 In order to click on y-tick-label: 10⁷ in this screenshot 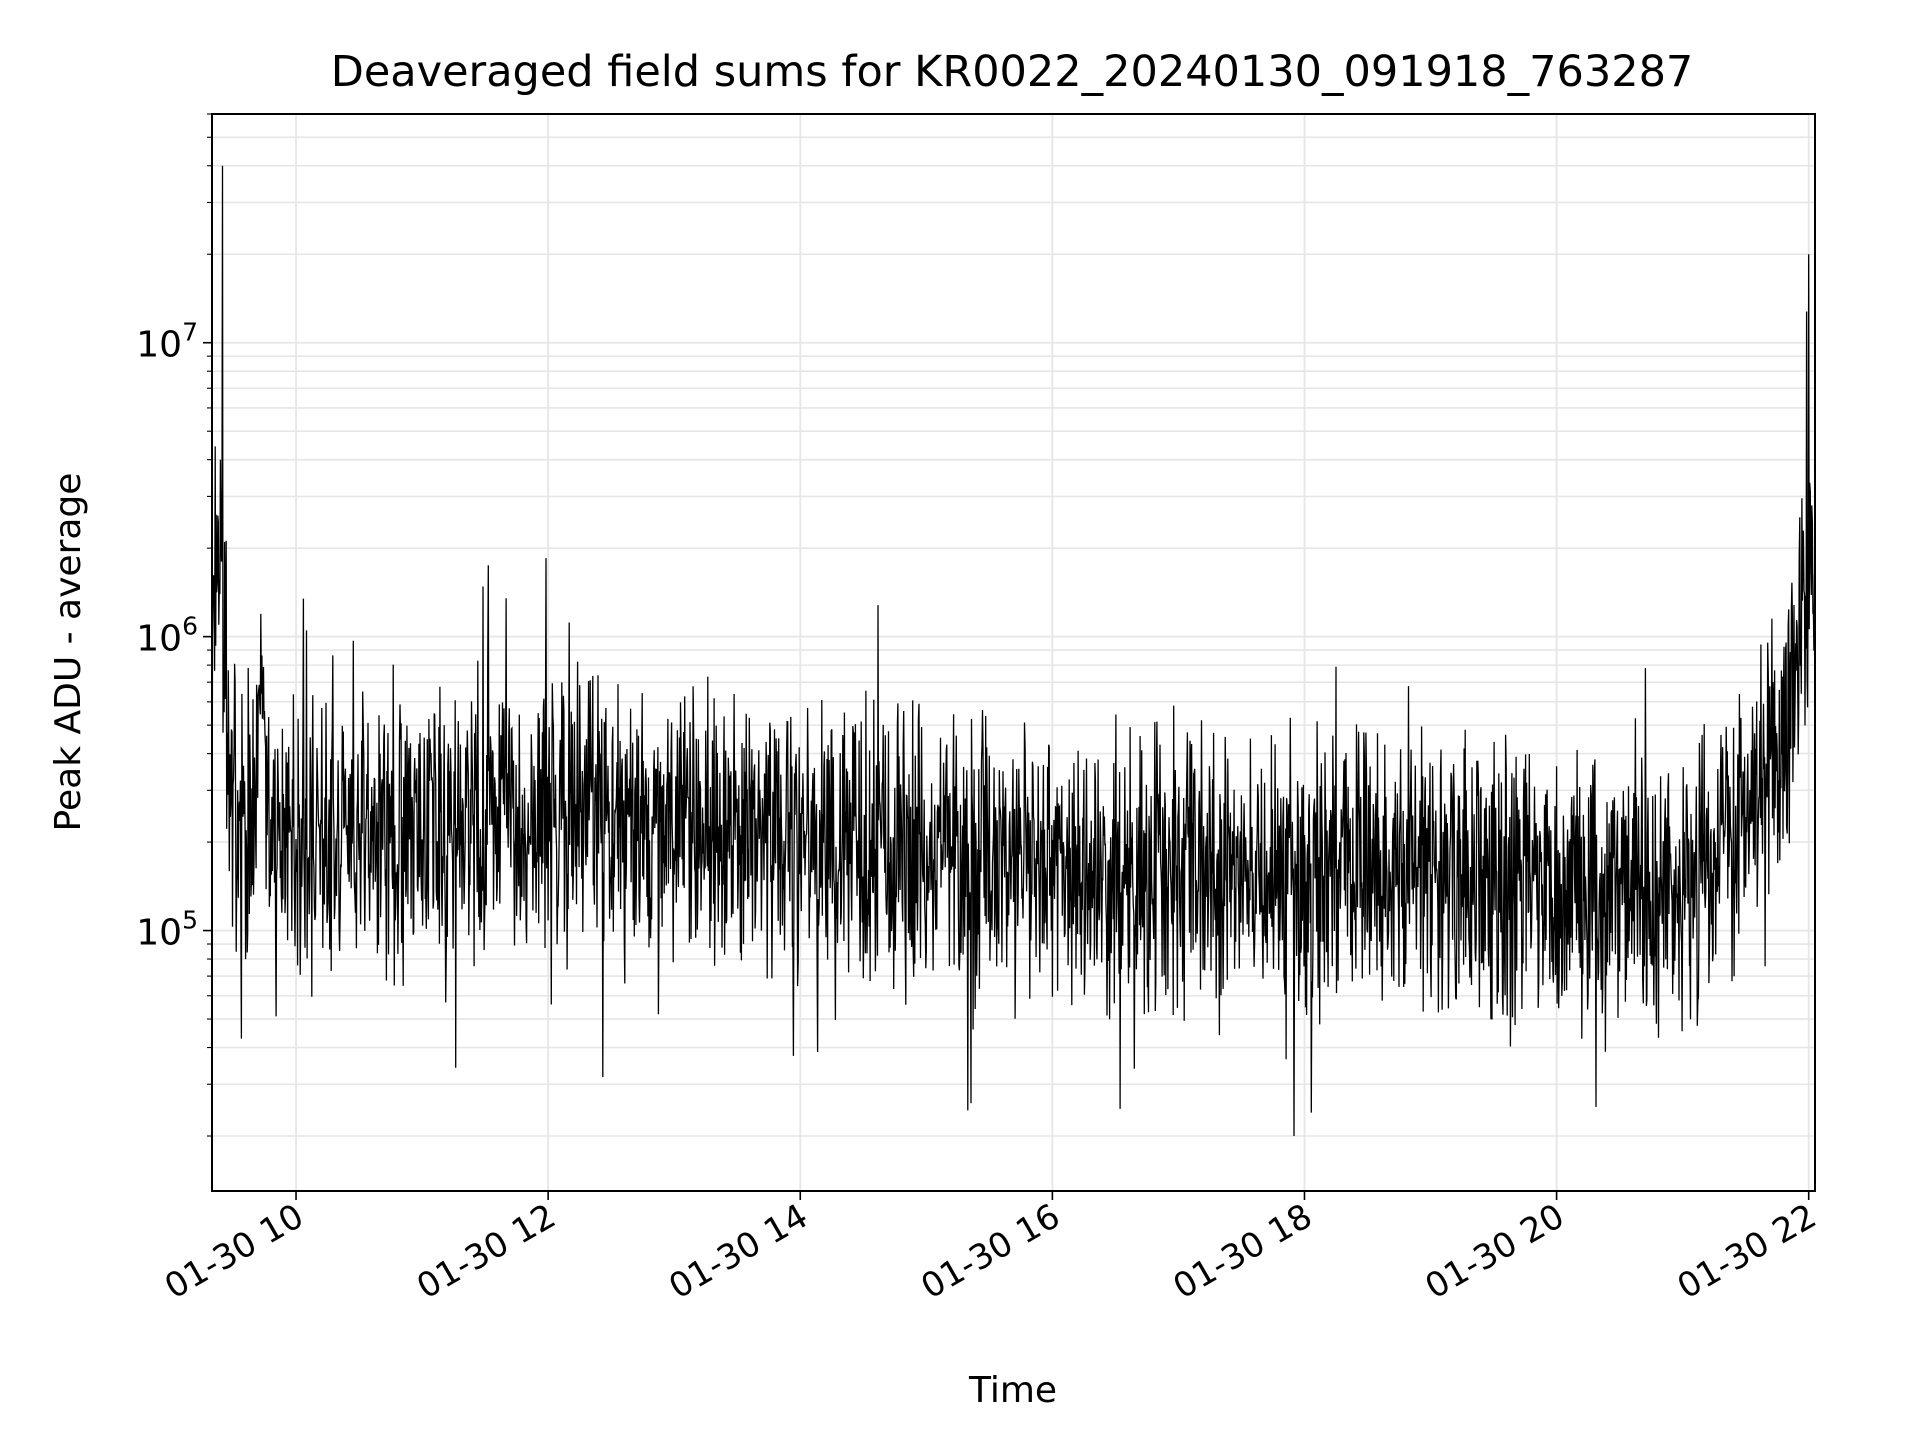, I will do `click(167, 342)`.